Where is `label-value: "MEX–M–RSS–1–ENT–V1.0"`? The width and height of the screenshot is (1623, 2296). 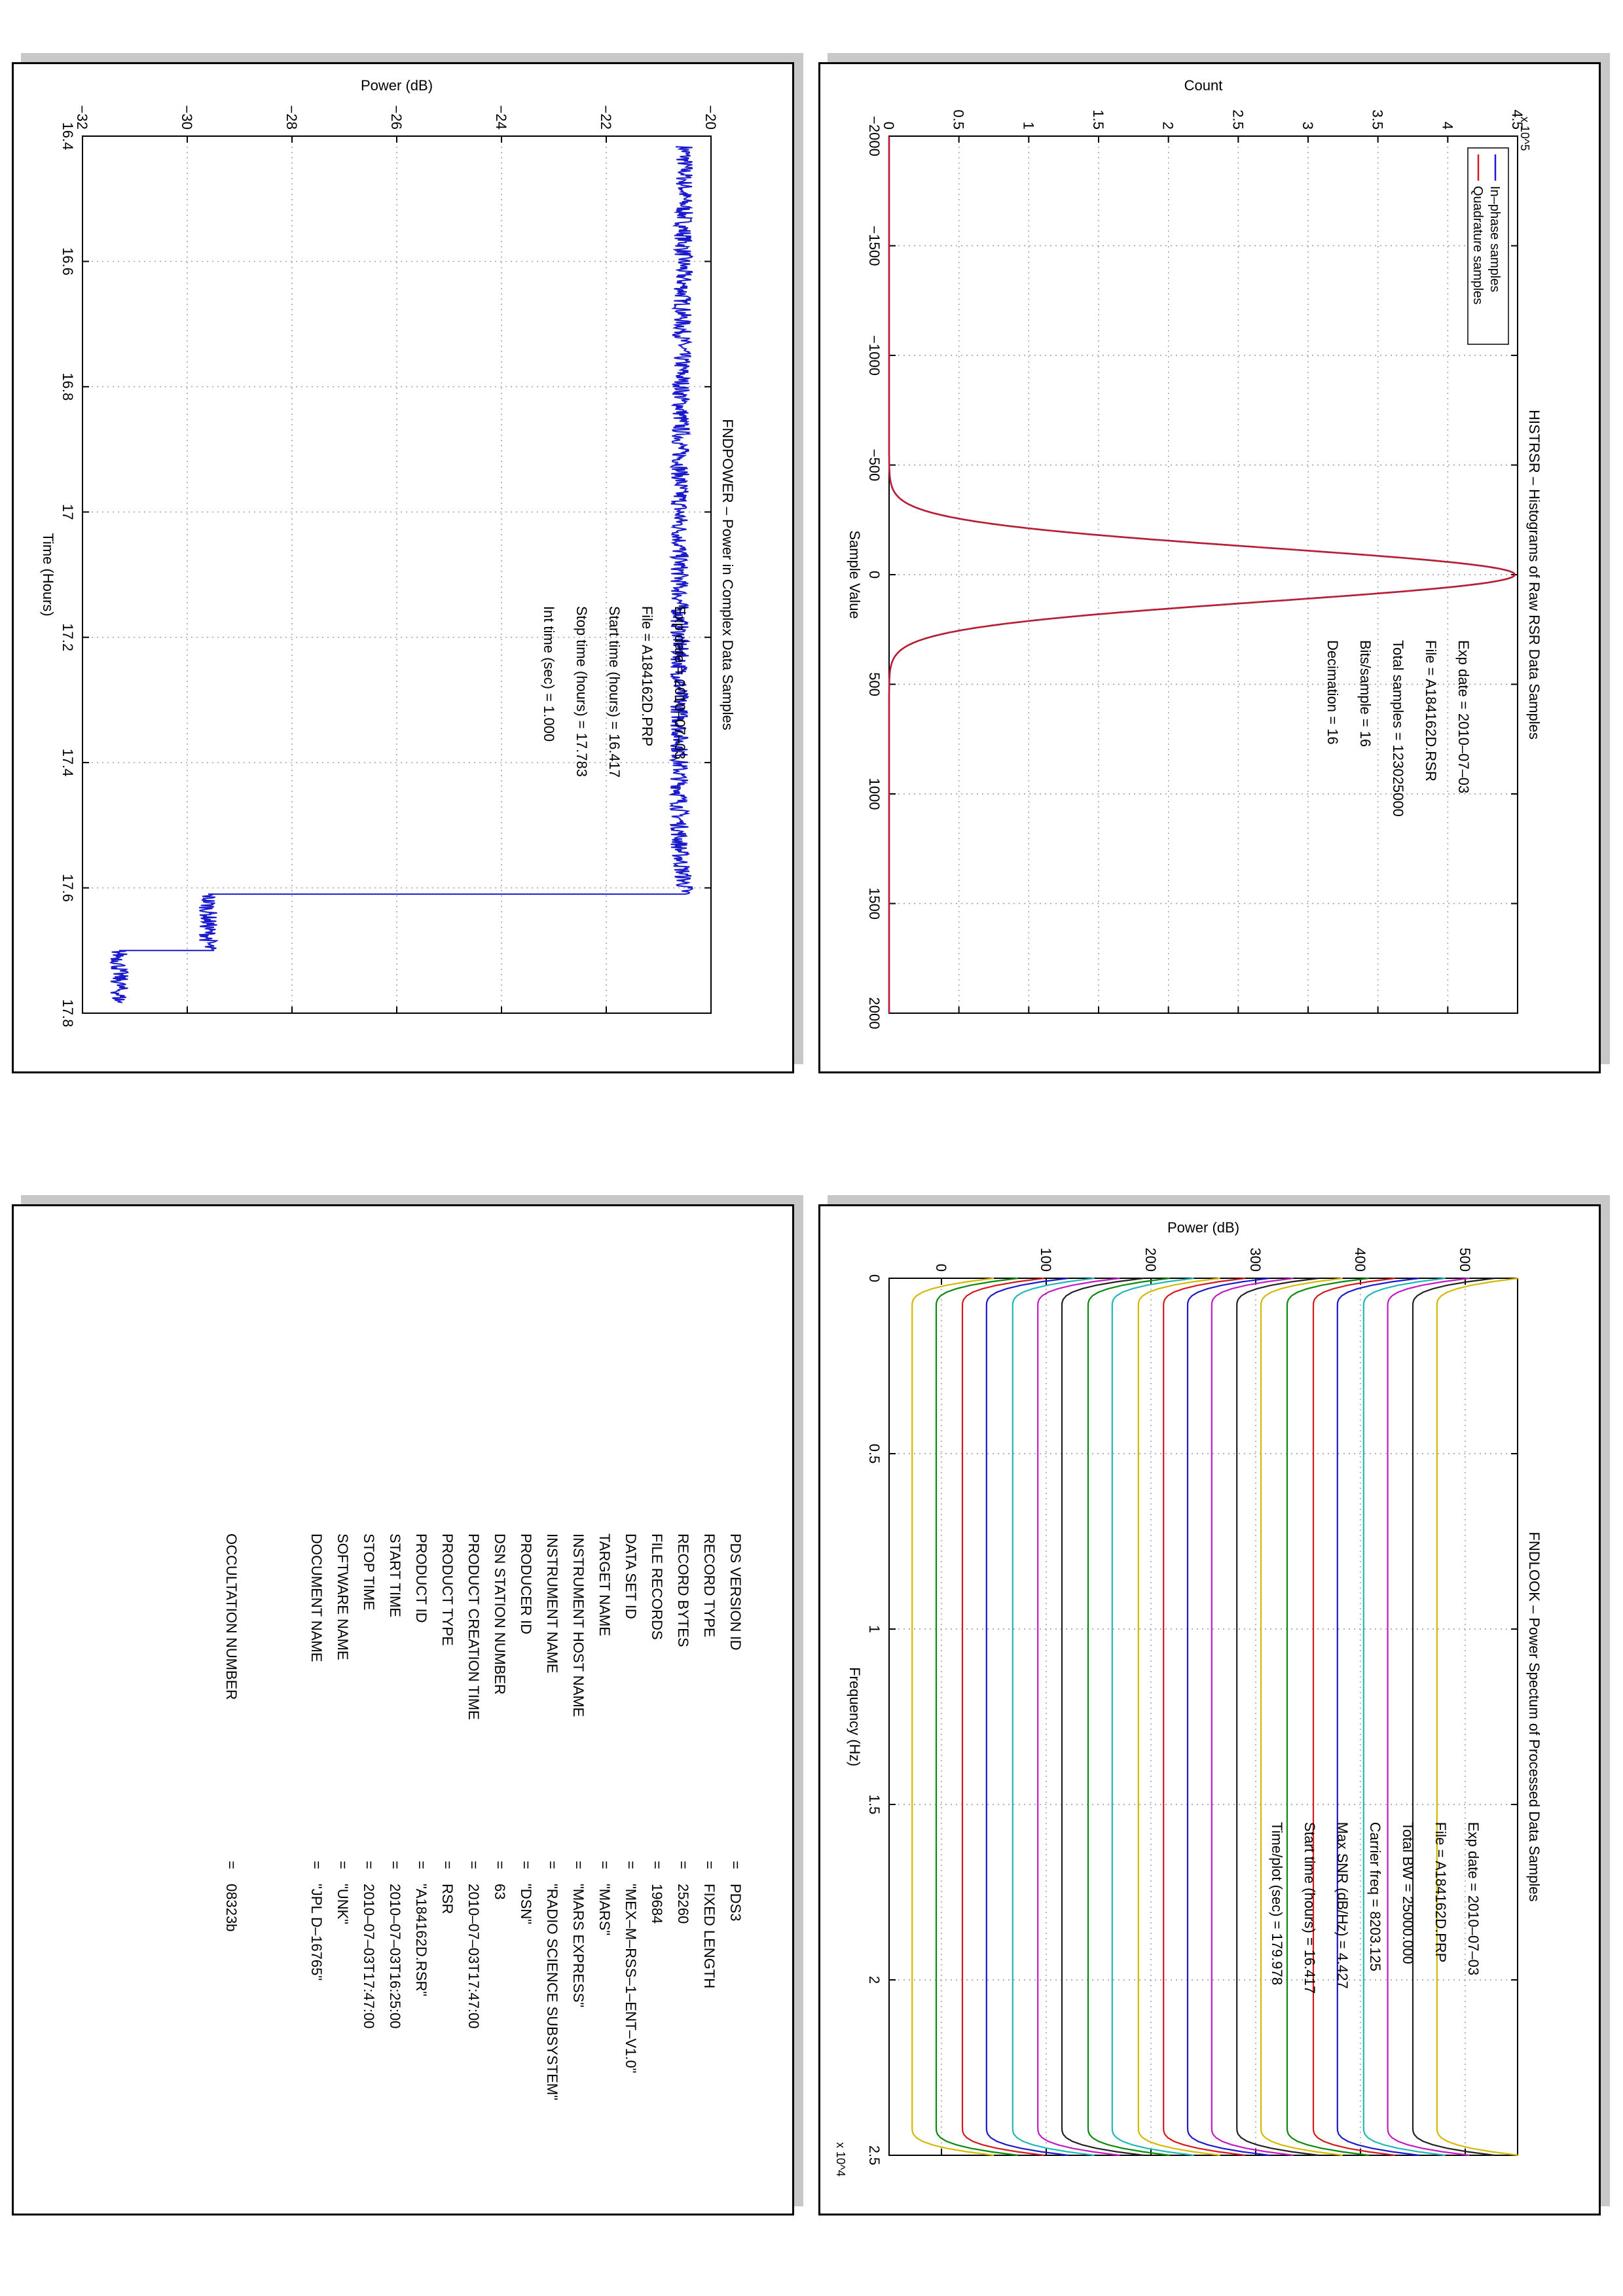 label-value: "MEX–M–RSS–1–ENT–V1.0" is located at coordinates (631, 1978).